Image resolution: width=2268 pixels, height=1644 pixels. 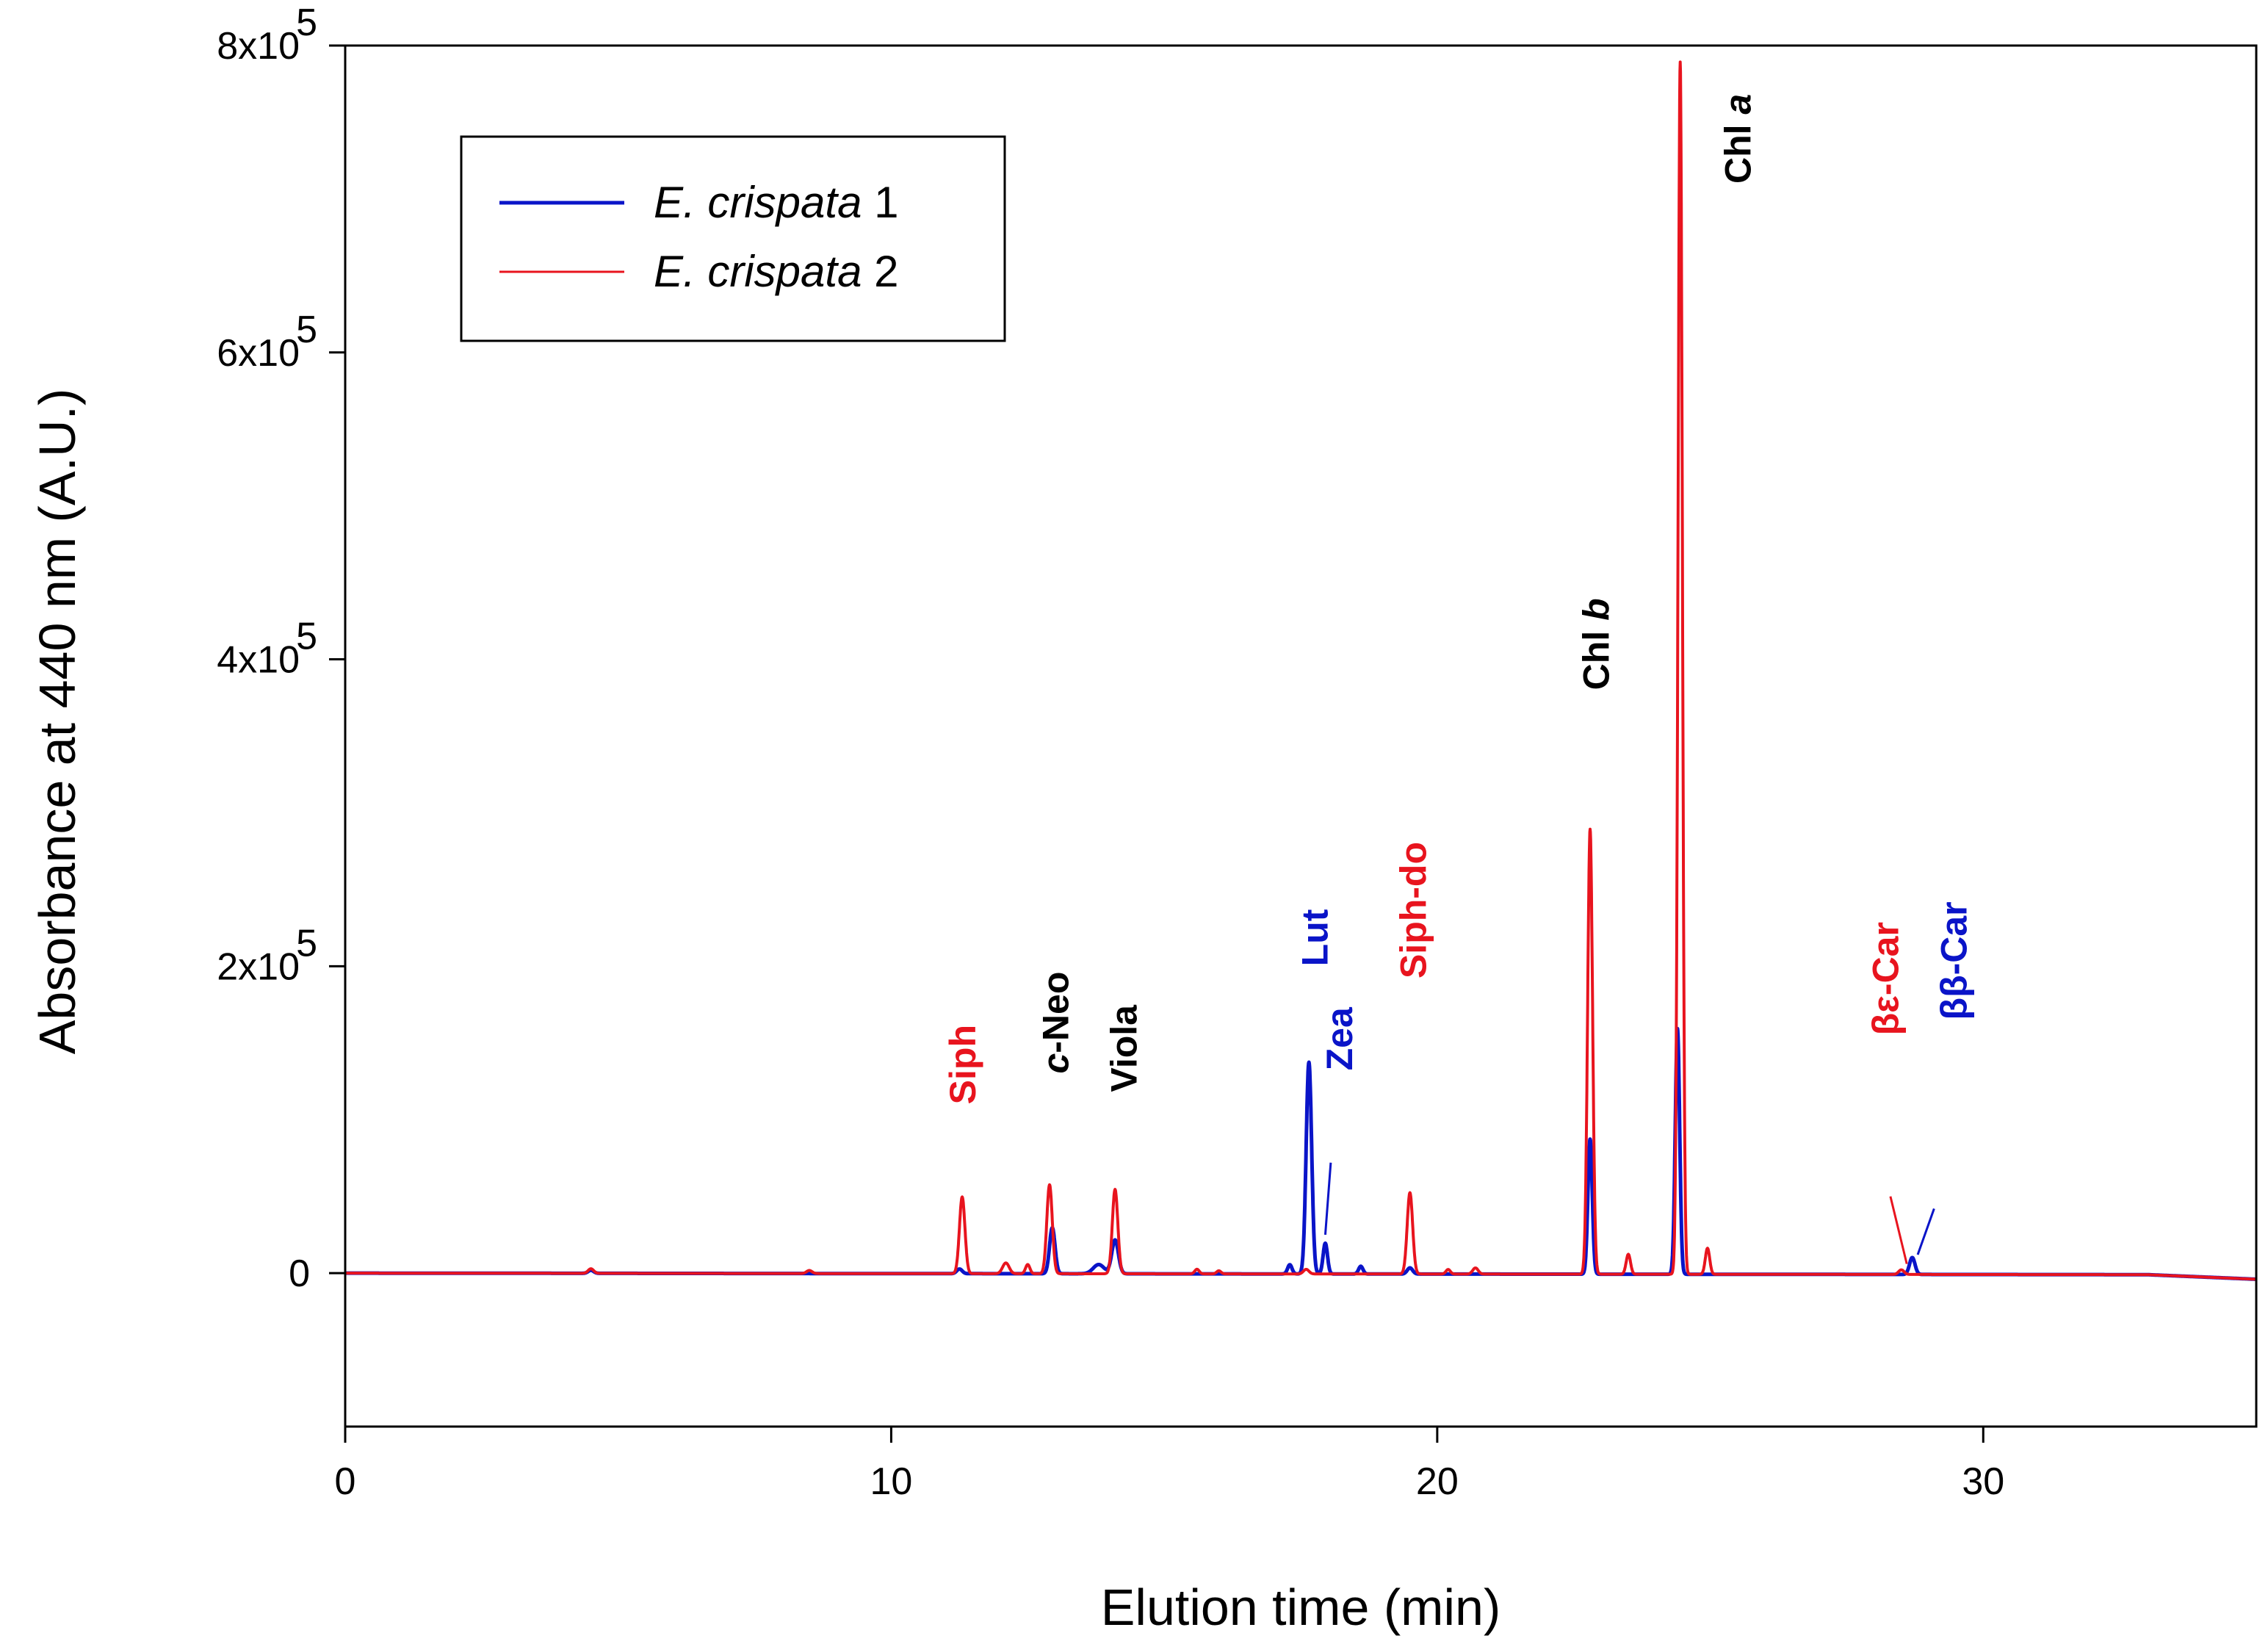 What do you see at coordinates (758, 203) in the screenshot?
I see `legend-species-1: E. crispata` at bounding box center [758, 203].